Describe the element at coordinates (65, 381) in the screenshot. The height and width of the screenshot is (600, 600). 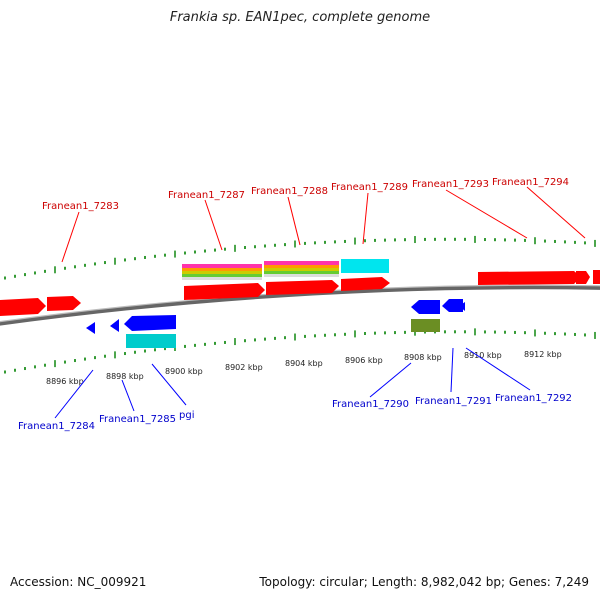
I see `tick-label: 8896 kbp` at that location.